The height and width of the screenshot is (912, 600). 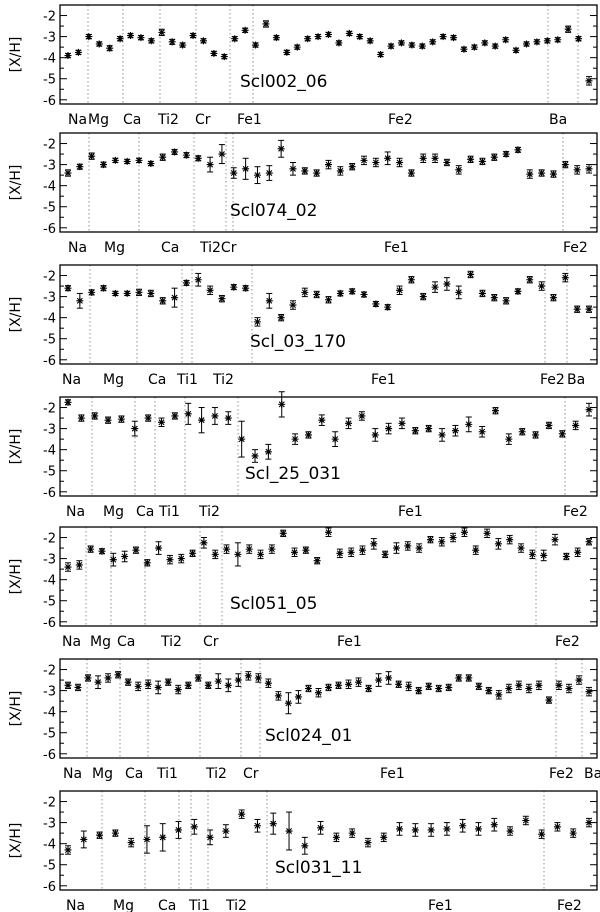 I want to click on element-label: Ca, so click(x=167, y=905).